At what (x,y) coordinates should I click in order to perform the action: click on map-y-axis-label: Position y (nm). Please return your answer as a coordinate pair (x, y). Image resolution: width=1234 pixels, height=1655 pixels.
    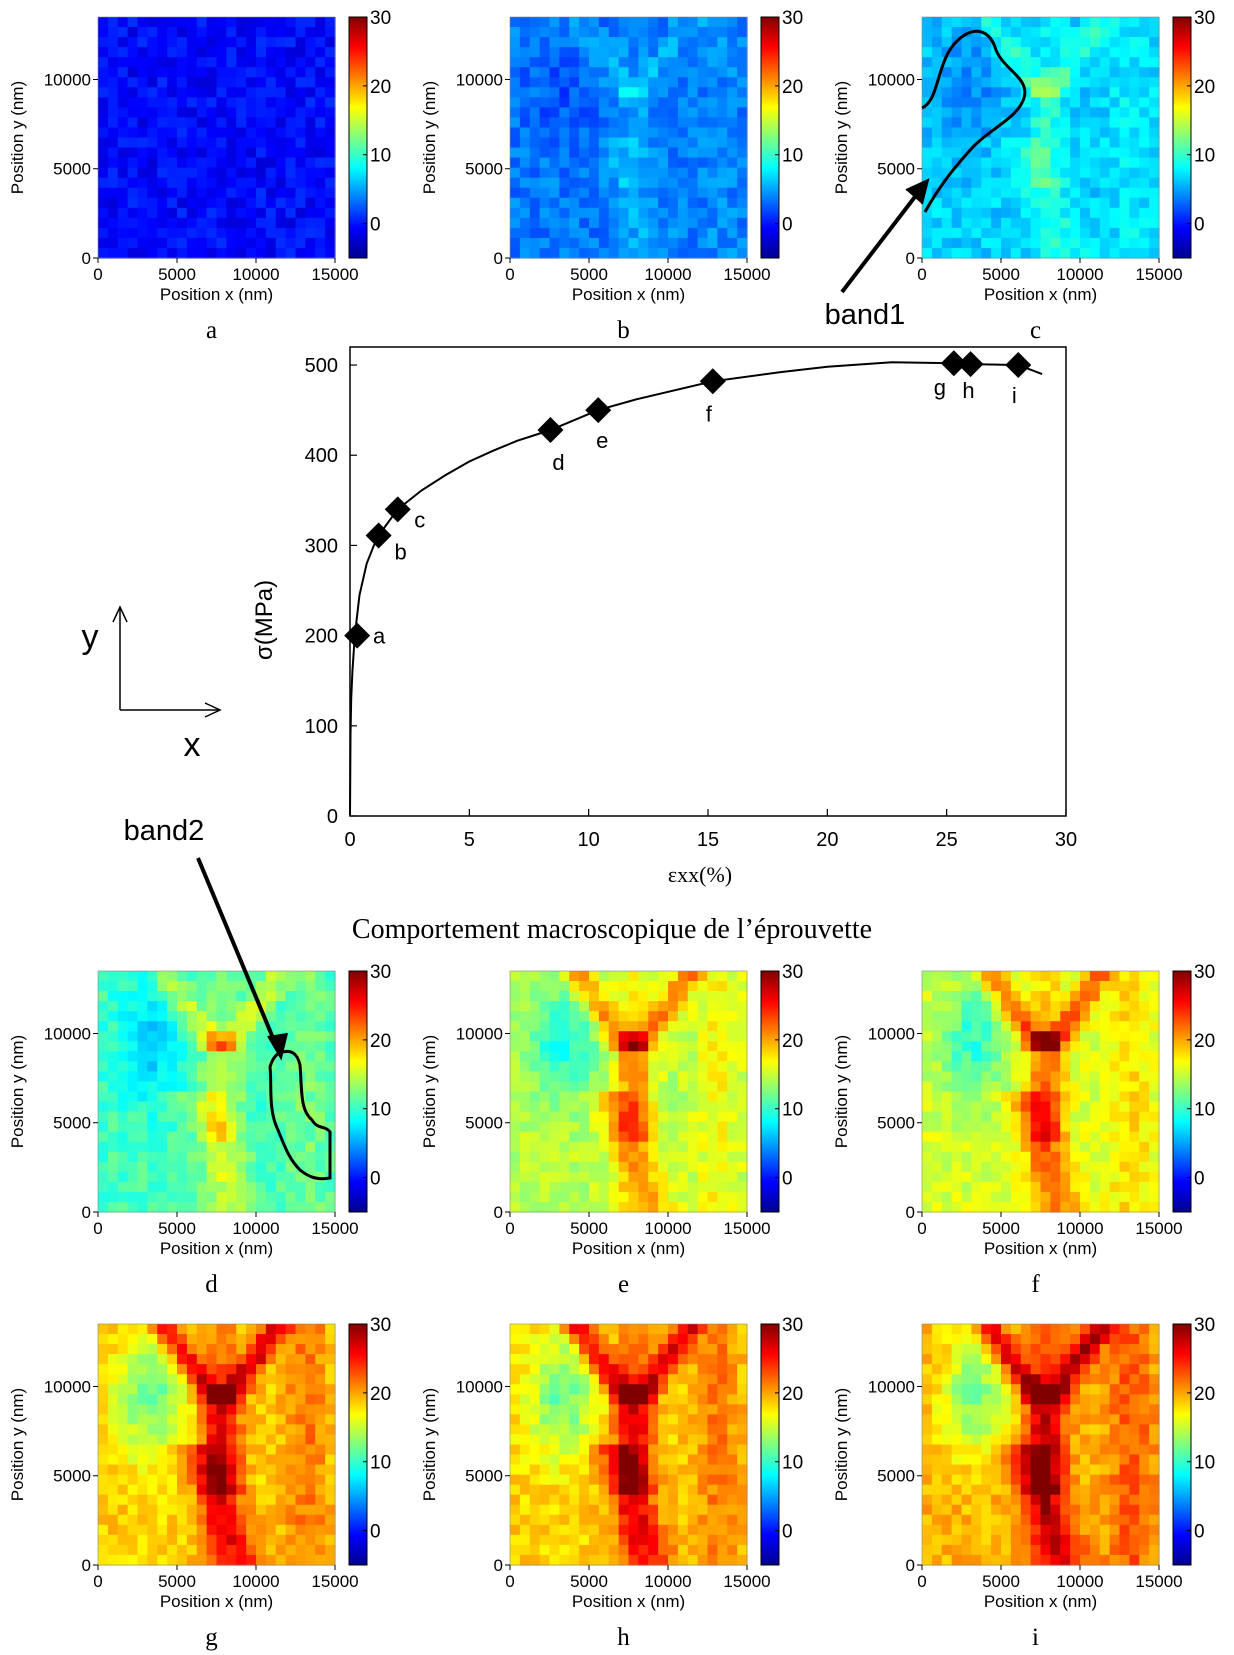
    Looking at the image, I should click on (429, 1444).